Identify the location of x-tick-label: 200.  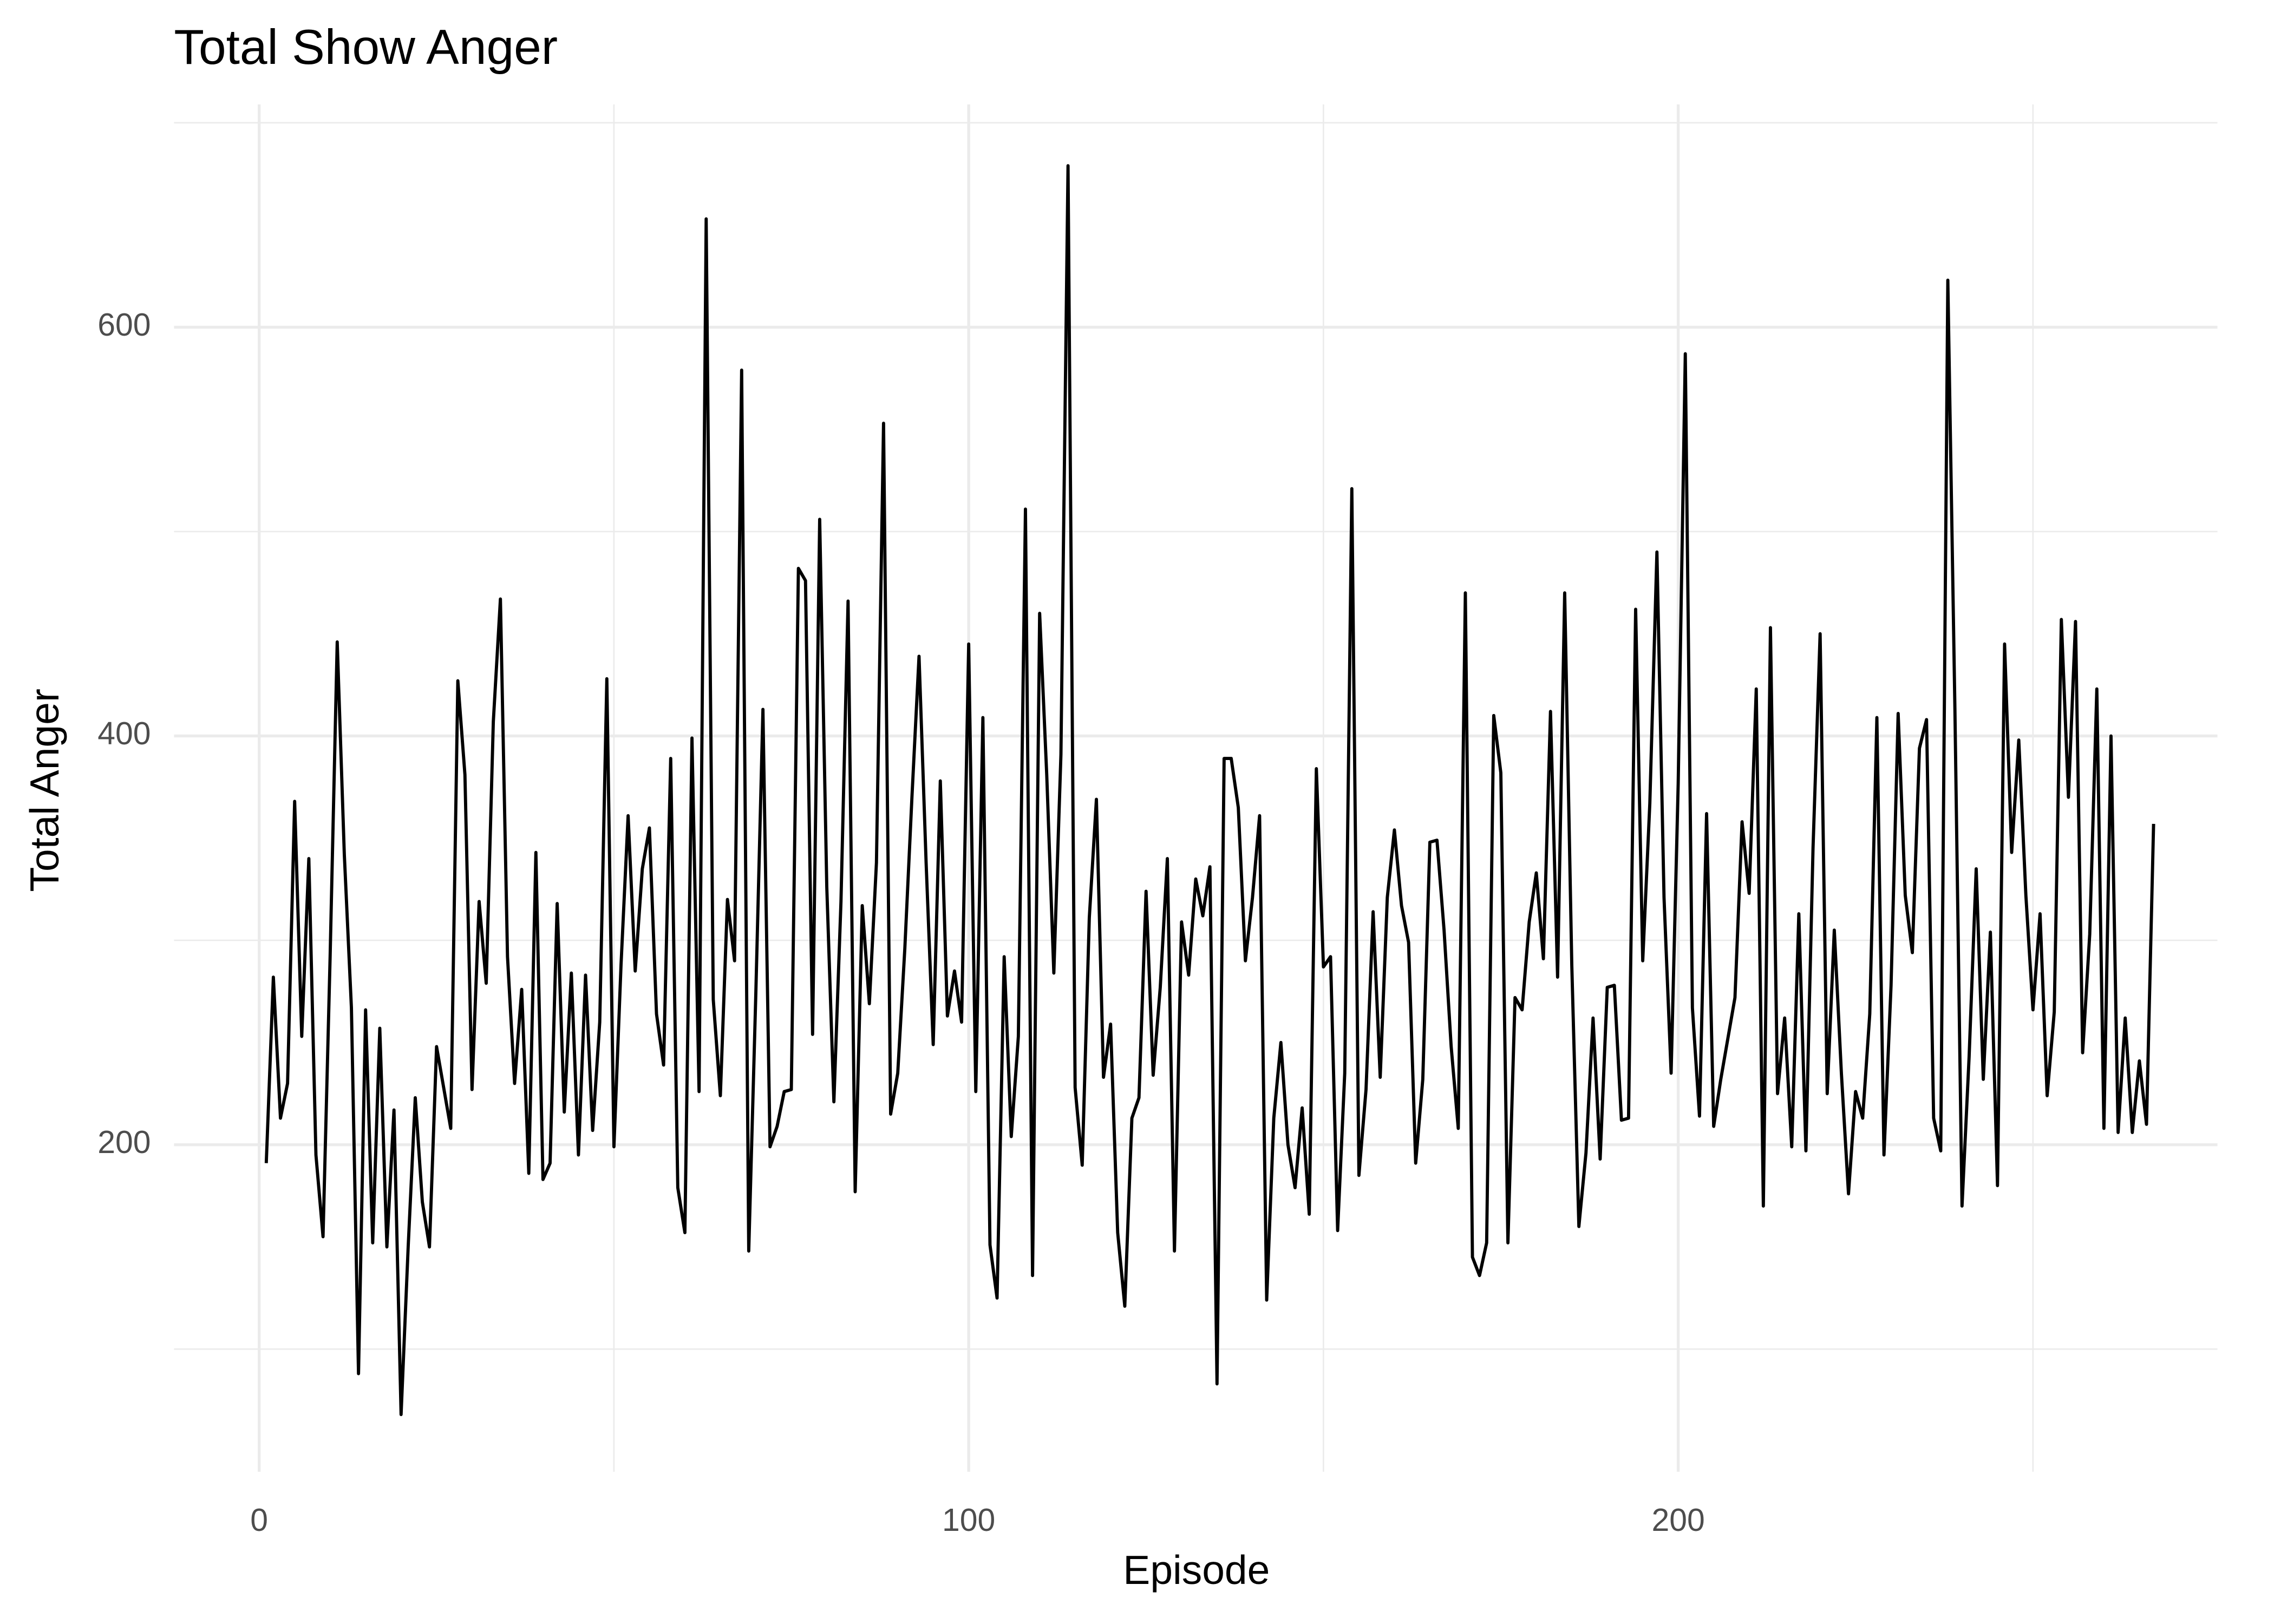
(1678, 1520).